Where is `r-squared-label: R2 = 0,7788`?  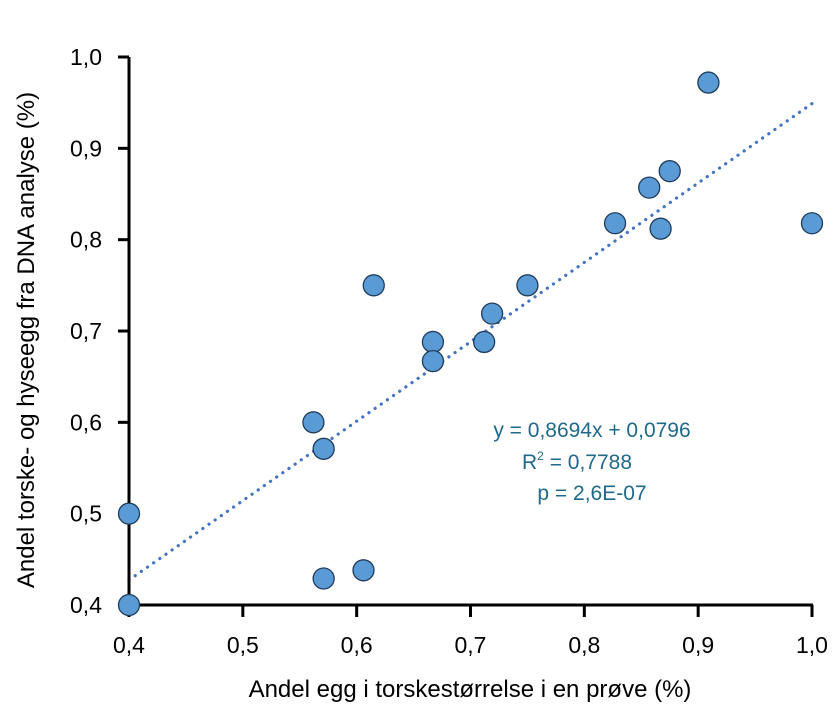
r-squared-label: R2 = 0,7788 is located at coordinates (577, 461).